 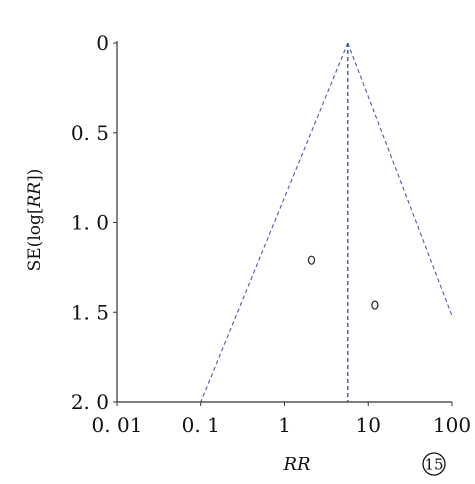 I want to click on y-tick-label: 0. 5, so click(x=90, y=133).